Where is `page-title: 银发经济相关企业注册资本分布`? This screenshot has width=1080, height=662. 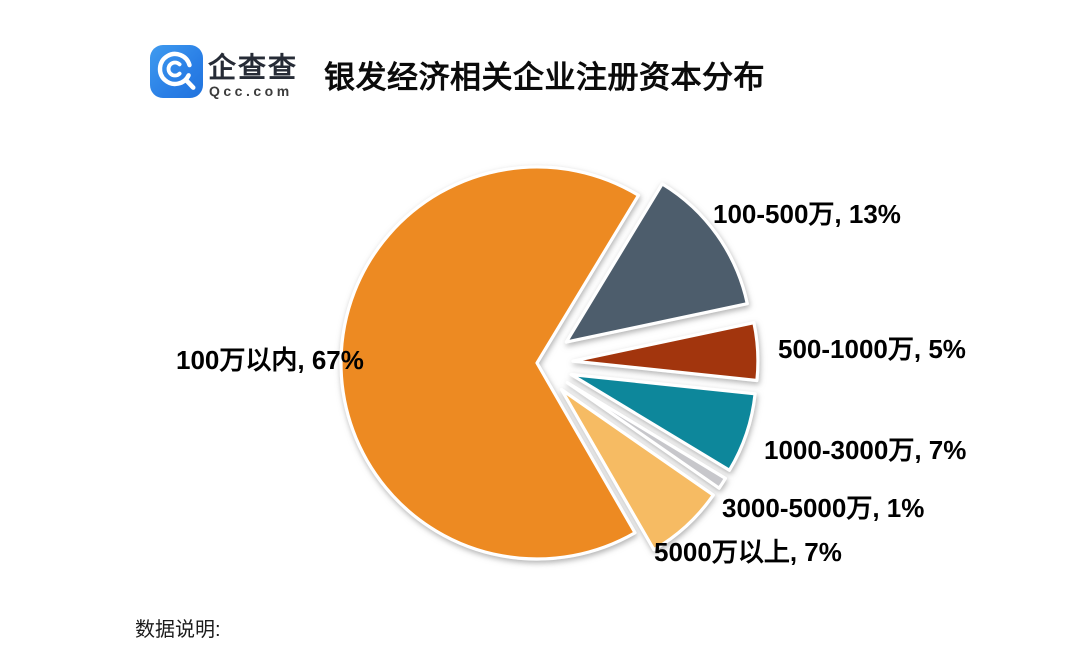 page-title: 银发经济相关企业注册资本分布 is located at coordinates (544, 77).